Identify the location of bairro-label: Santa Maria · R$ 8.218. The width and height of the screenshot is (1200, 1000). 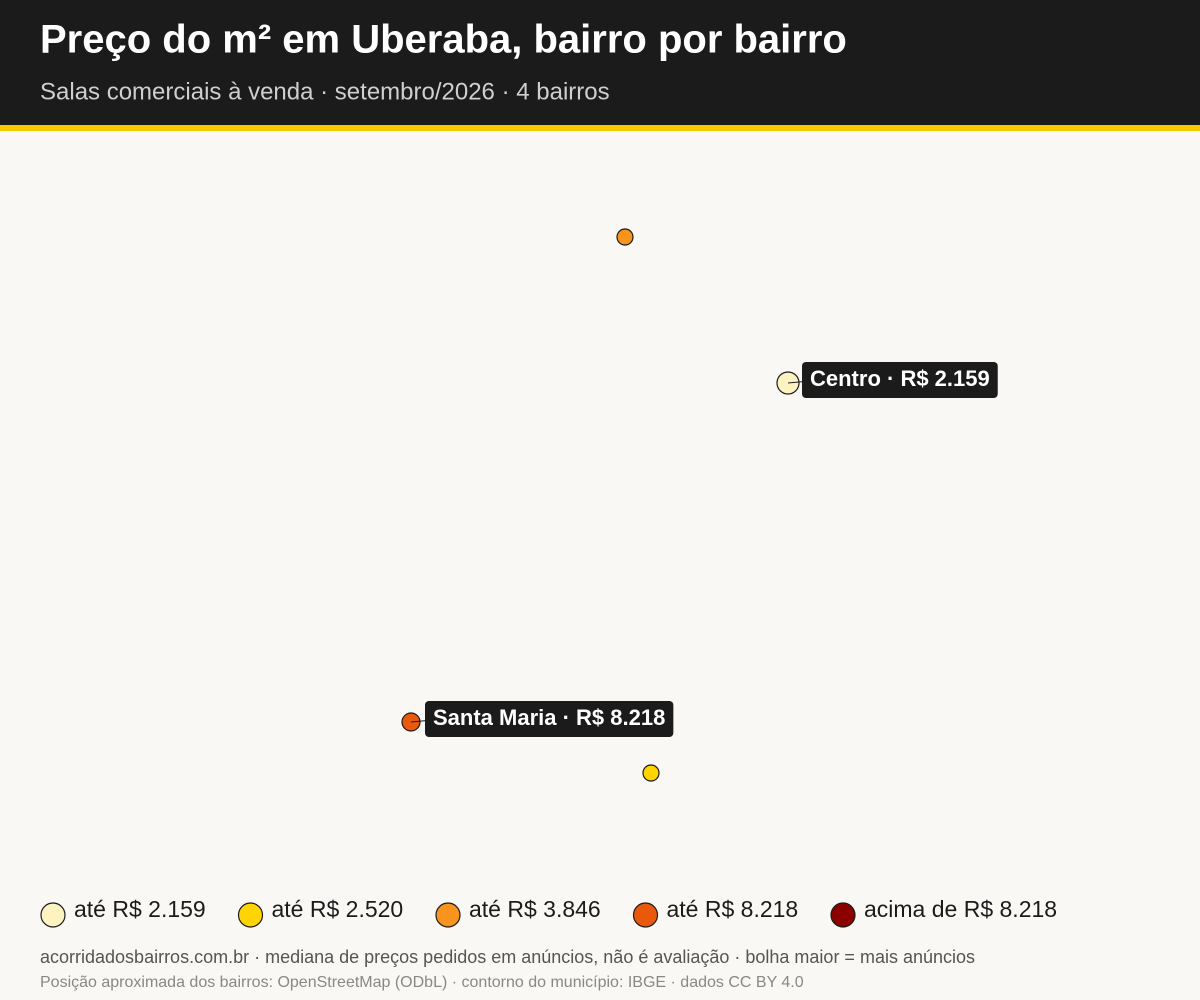
(549, 717).